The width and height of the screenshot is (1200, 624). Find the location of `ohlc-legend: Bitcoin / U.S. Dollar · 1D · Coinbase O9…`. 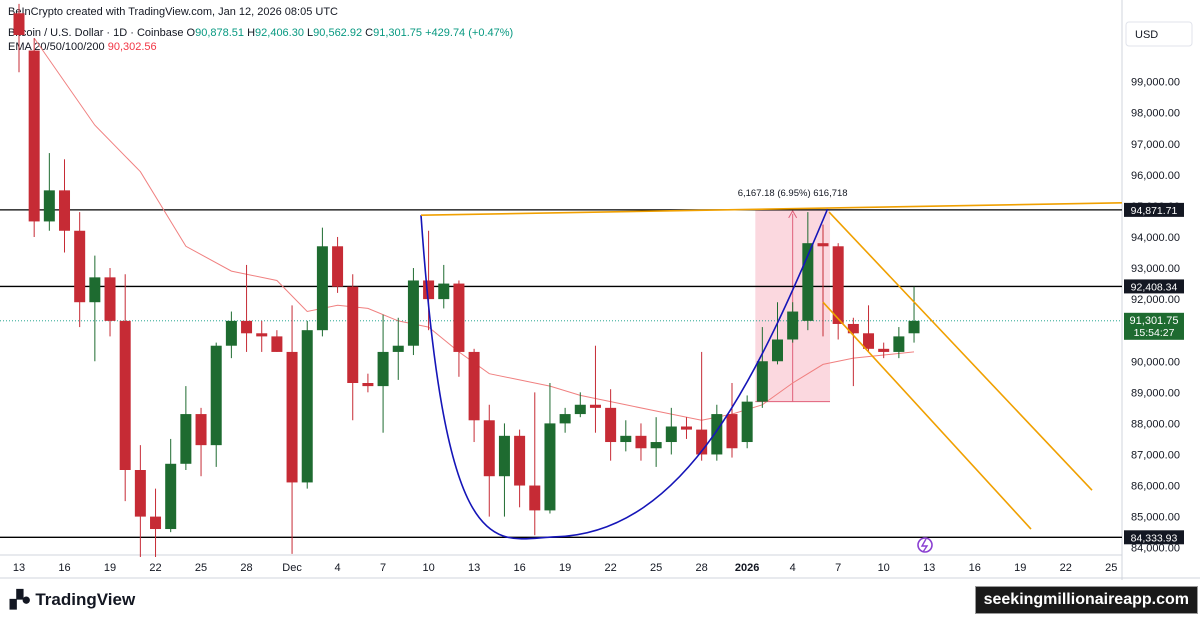

ohlc-legend: Bitcoin / U.S. Dollar · 1D · Coinbase O9… is located at coordinates (260, 33).